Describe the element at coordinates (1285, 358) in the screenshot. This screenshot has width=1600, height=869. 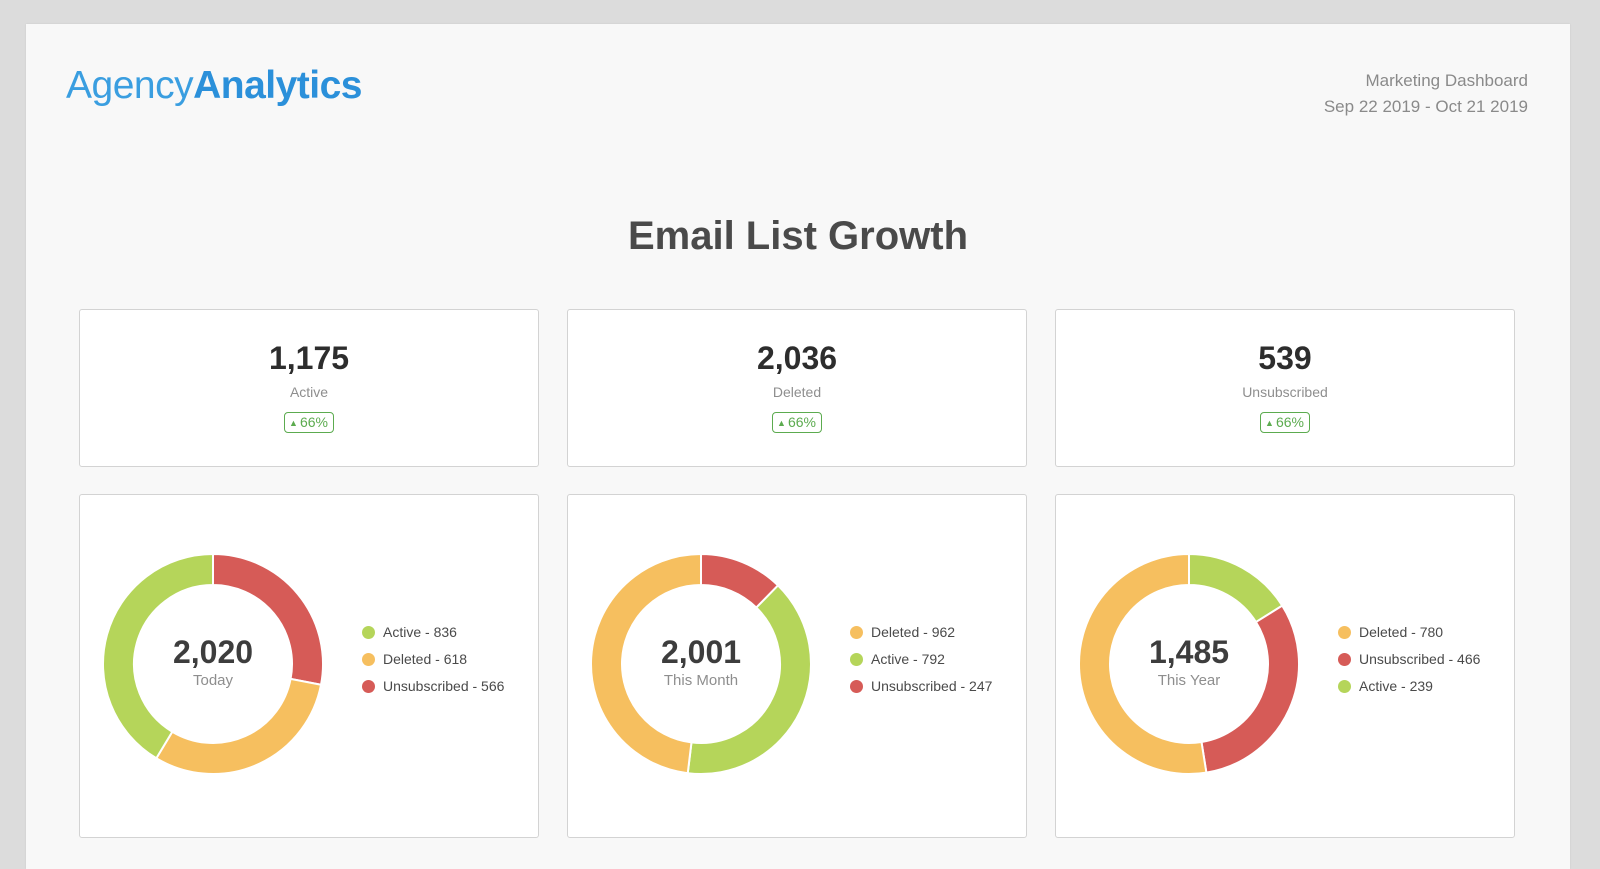
I see `kpi-value: 539` at that location.